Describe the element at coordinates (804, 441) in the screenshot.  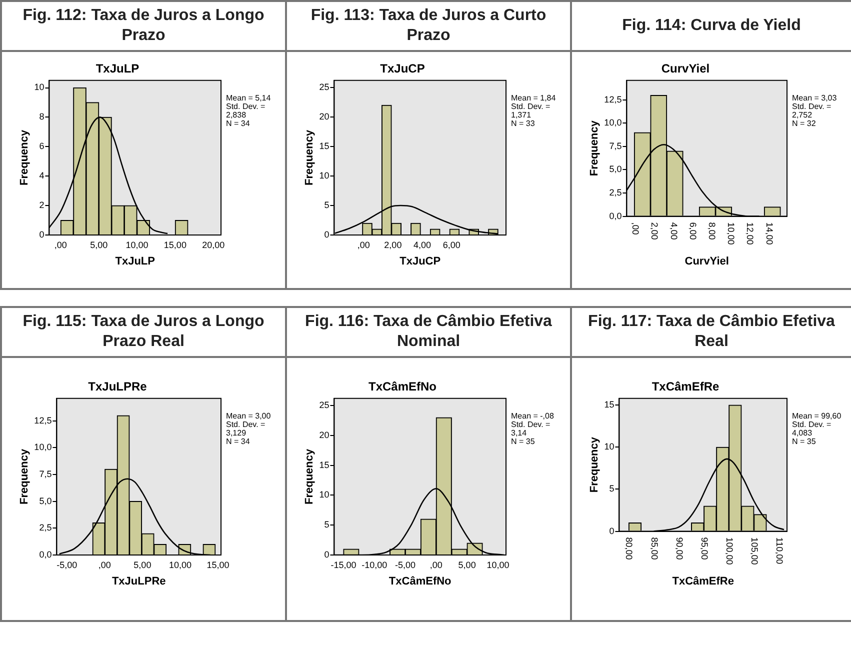
I see `text: N = 35` at that location.